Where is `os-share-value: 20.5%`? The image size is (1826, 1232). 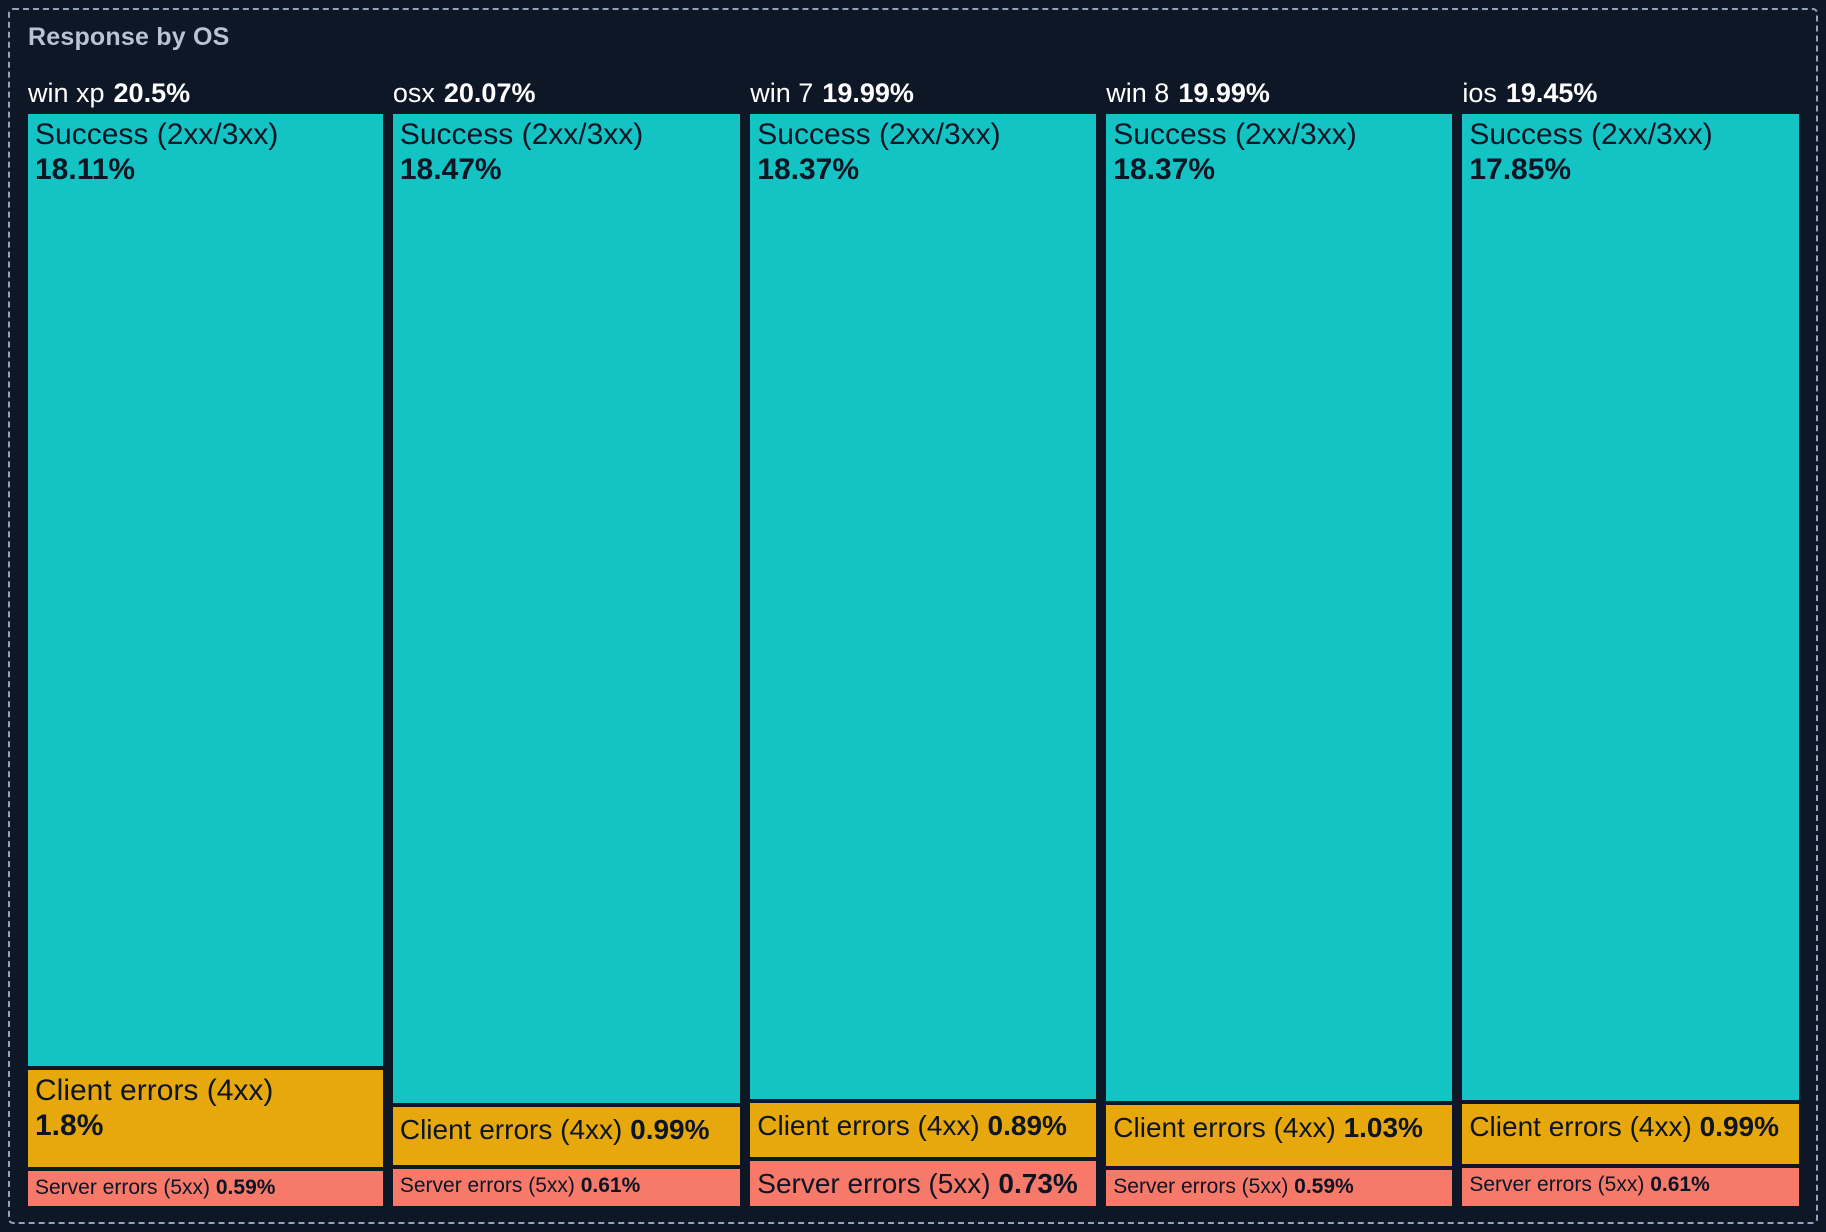 os-share-value: 20.5% is located at coordinates (152, 93).